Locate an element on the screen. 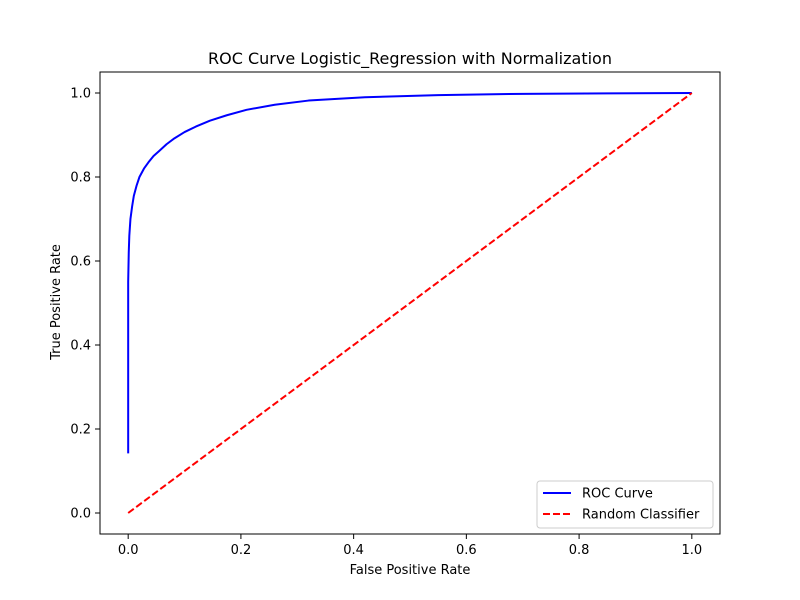 Image resolution: width=800 pixels, height=600 pixels. x-axis-label: False Positive Rate is located at coordinates (410, 570).